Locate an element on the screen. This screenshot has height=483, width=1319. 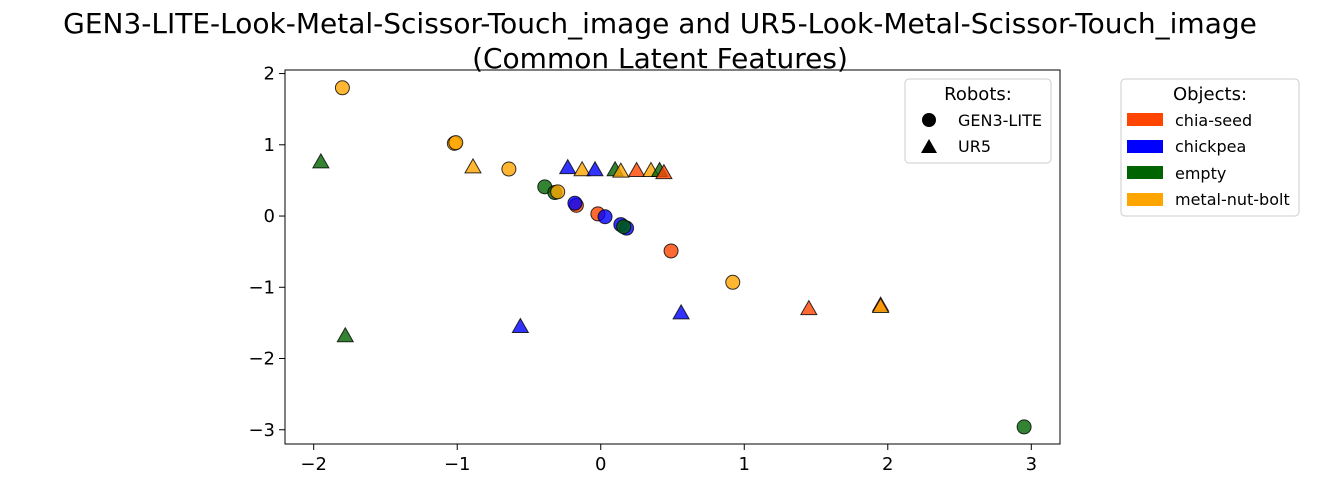
legend-robots-box is located at coordinates (978, 121).